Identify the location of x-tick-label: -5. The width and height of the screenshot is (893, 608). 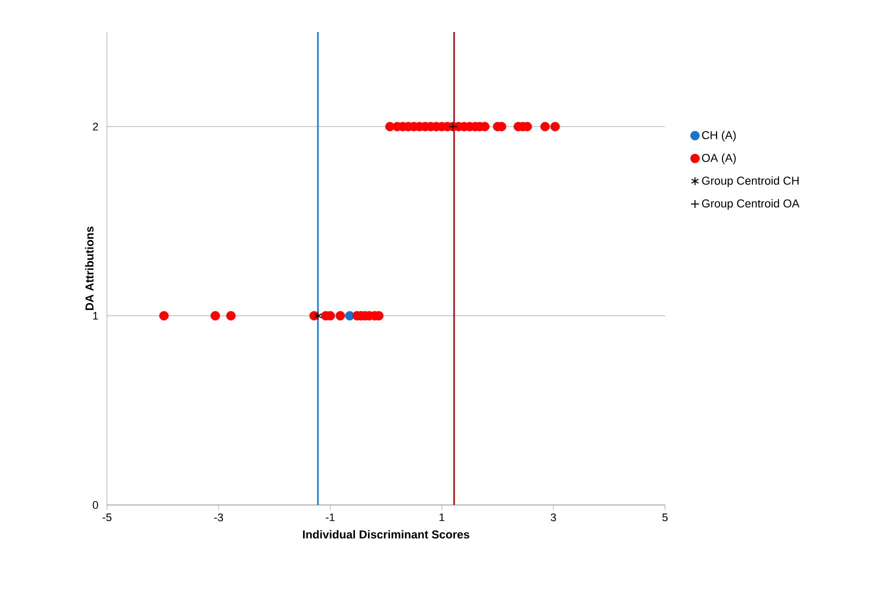
(107, 518).